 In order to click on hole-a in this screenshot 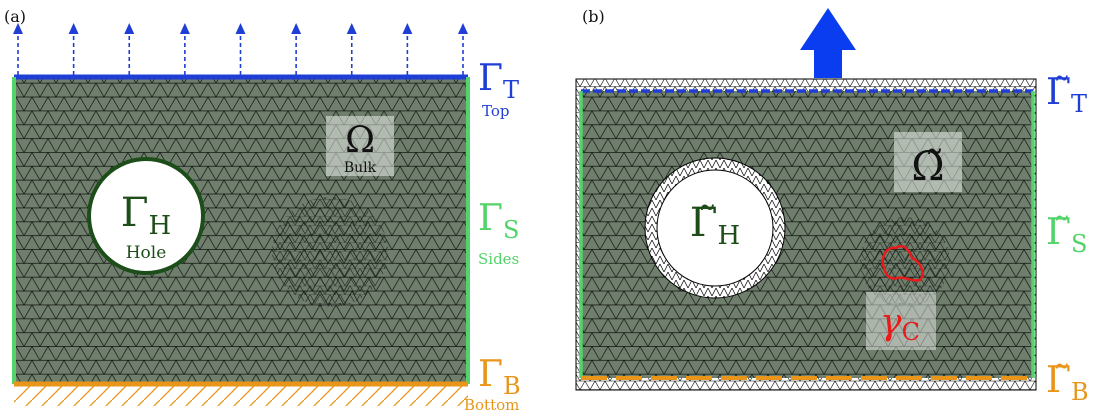, I will do `click(146, 216)`.